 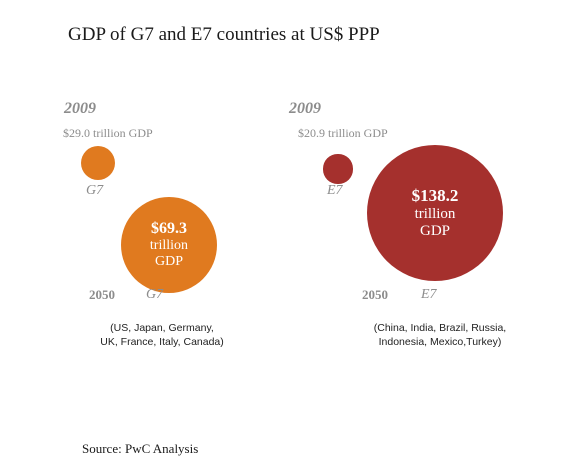 What do you see at coordinates (429, 294) in the screenshot?
I see `e7-2050-group-name: E7` at bounding box center [429, 294].